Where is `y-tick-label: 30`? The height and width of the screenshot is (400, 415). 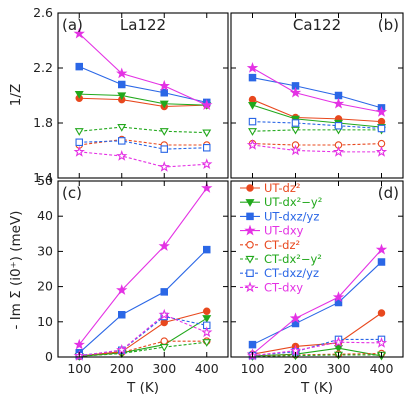 y-tick-label: 30 is located at coordinates (45, 250).